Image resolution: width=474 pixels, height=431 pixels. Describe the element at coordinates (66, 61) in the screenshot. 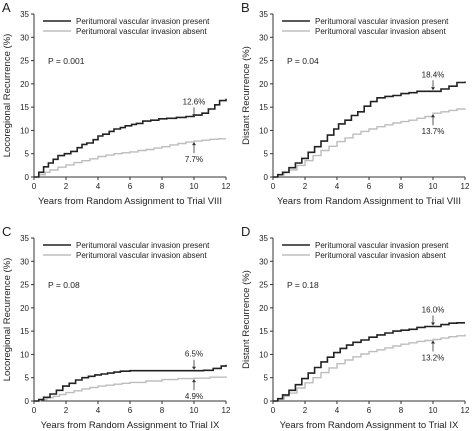

I see `p-value-label: P = 0.001` at that location.